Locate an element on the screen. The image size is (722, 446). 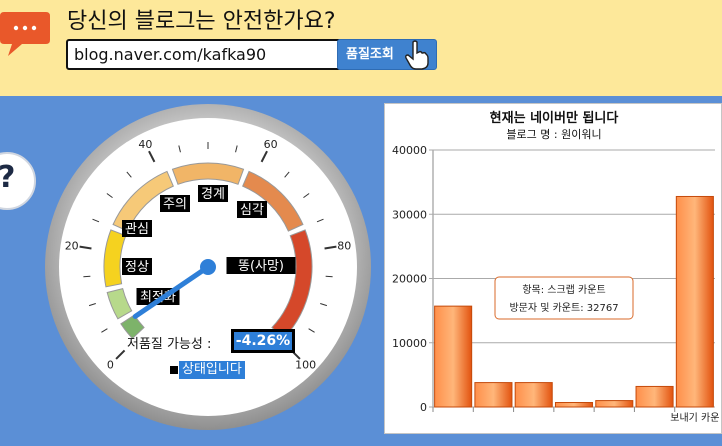
hand-pointer-icon is located at coordinates (417, 55).